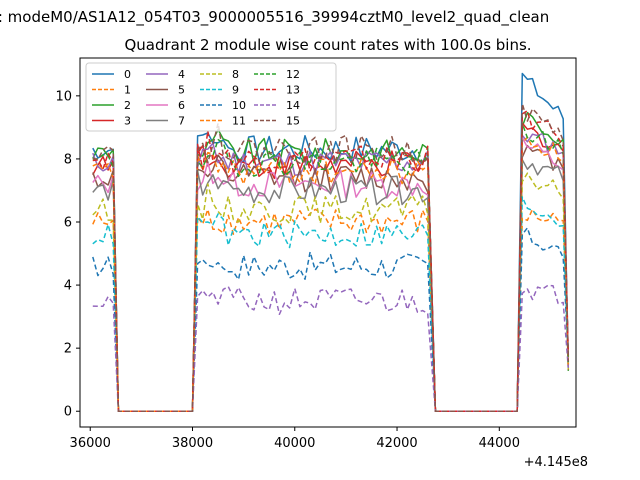  What do you see at coordinates (68, 286) in the screenshot?
I see `y-tick-label: 4` at bounding box center [68, 286].